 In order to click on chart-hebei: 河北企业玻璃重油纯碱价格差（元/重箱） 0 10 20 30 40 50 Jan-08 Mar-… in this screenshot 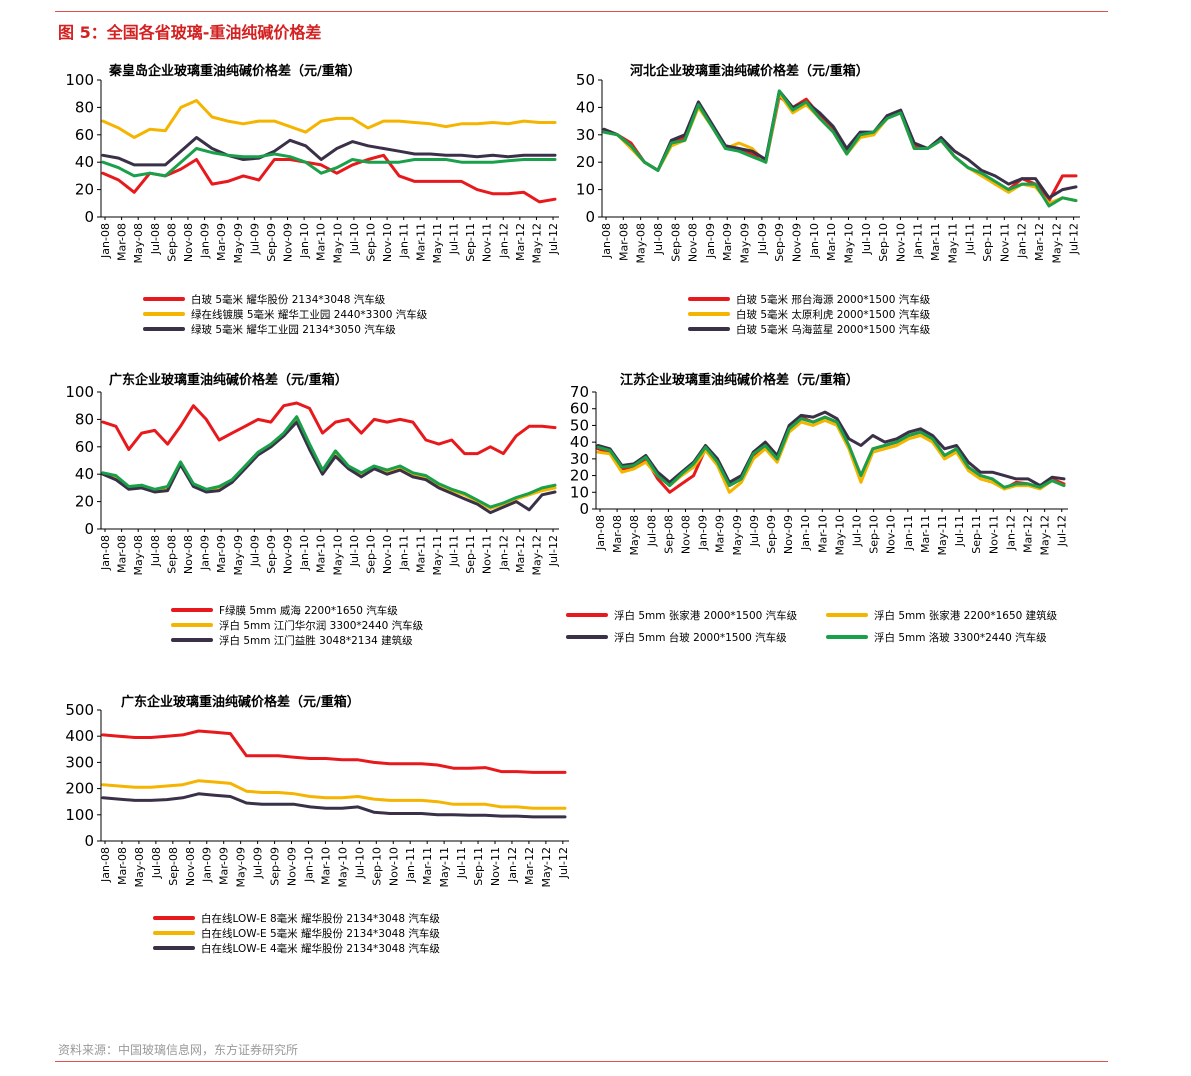, I will do `click(832, 208)`.